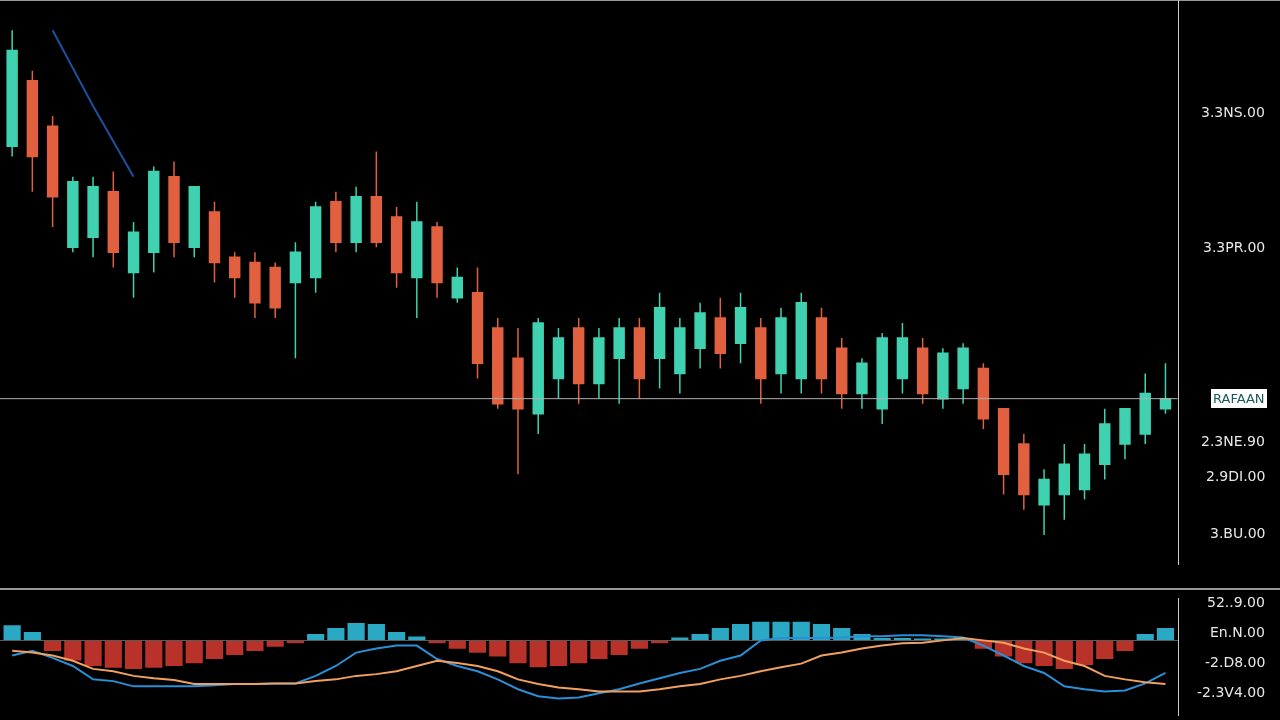  I want to click on text: 52..9.00, so click(1236, 602).